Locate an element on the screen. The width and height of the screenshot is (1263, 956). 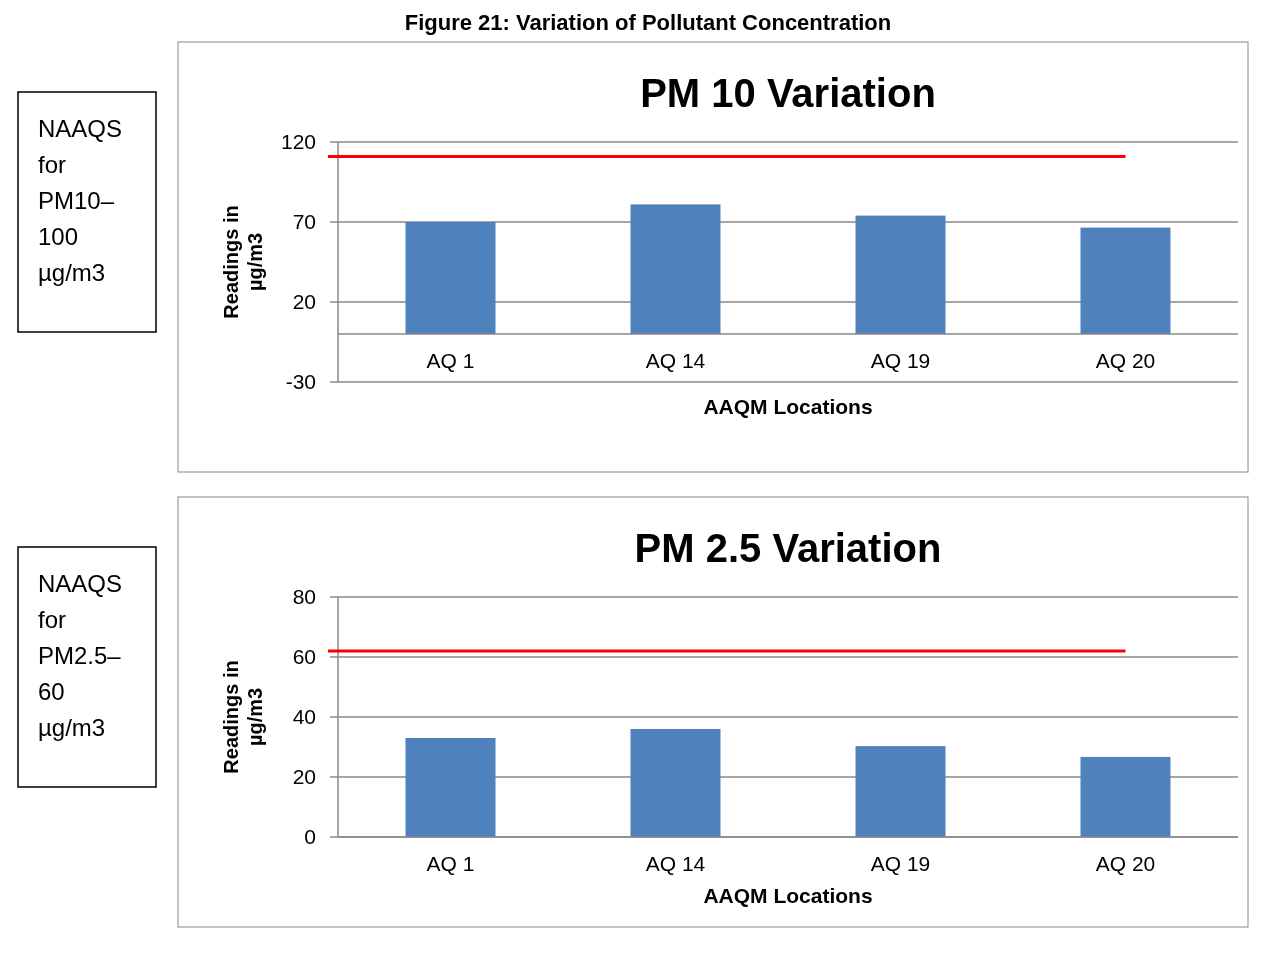
y-tick-label: 40 is located at coordinates (304, 717).